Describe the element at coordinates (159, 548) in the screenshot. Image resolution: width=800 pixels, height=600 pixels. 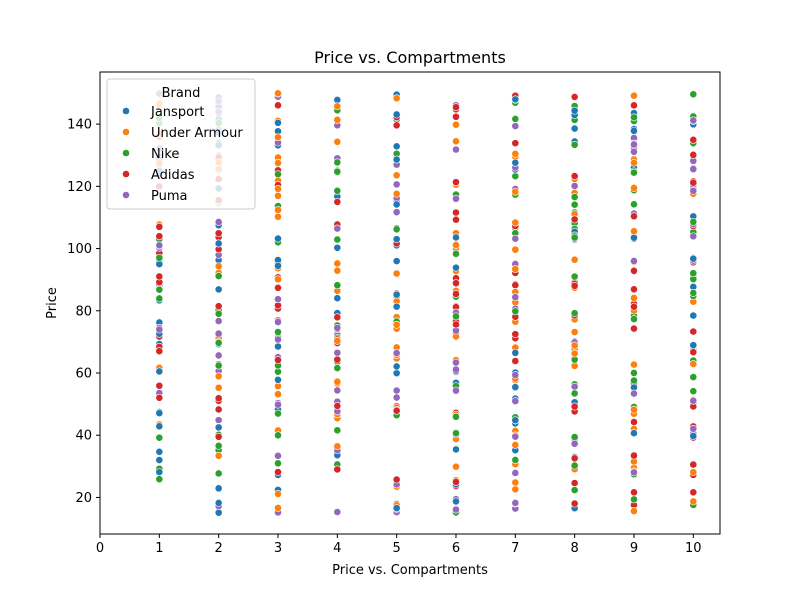
I see `x-tick-label: 1` at that location.